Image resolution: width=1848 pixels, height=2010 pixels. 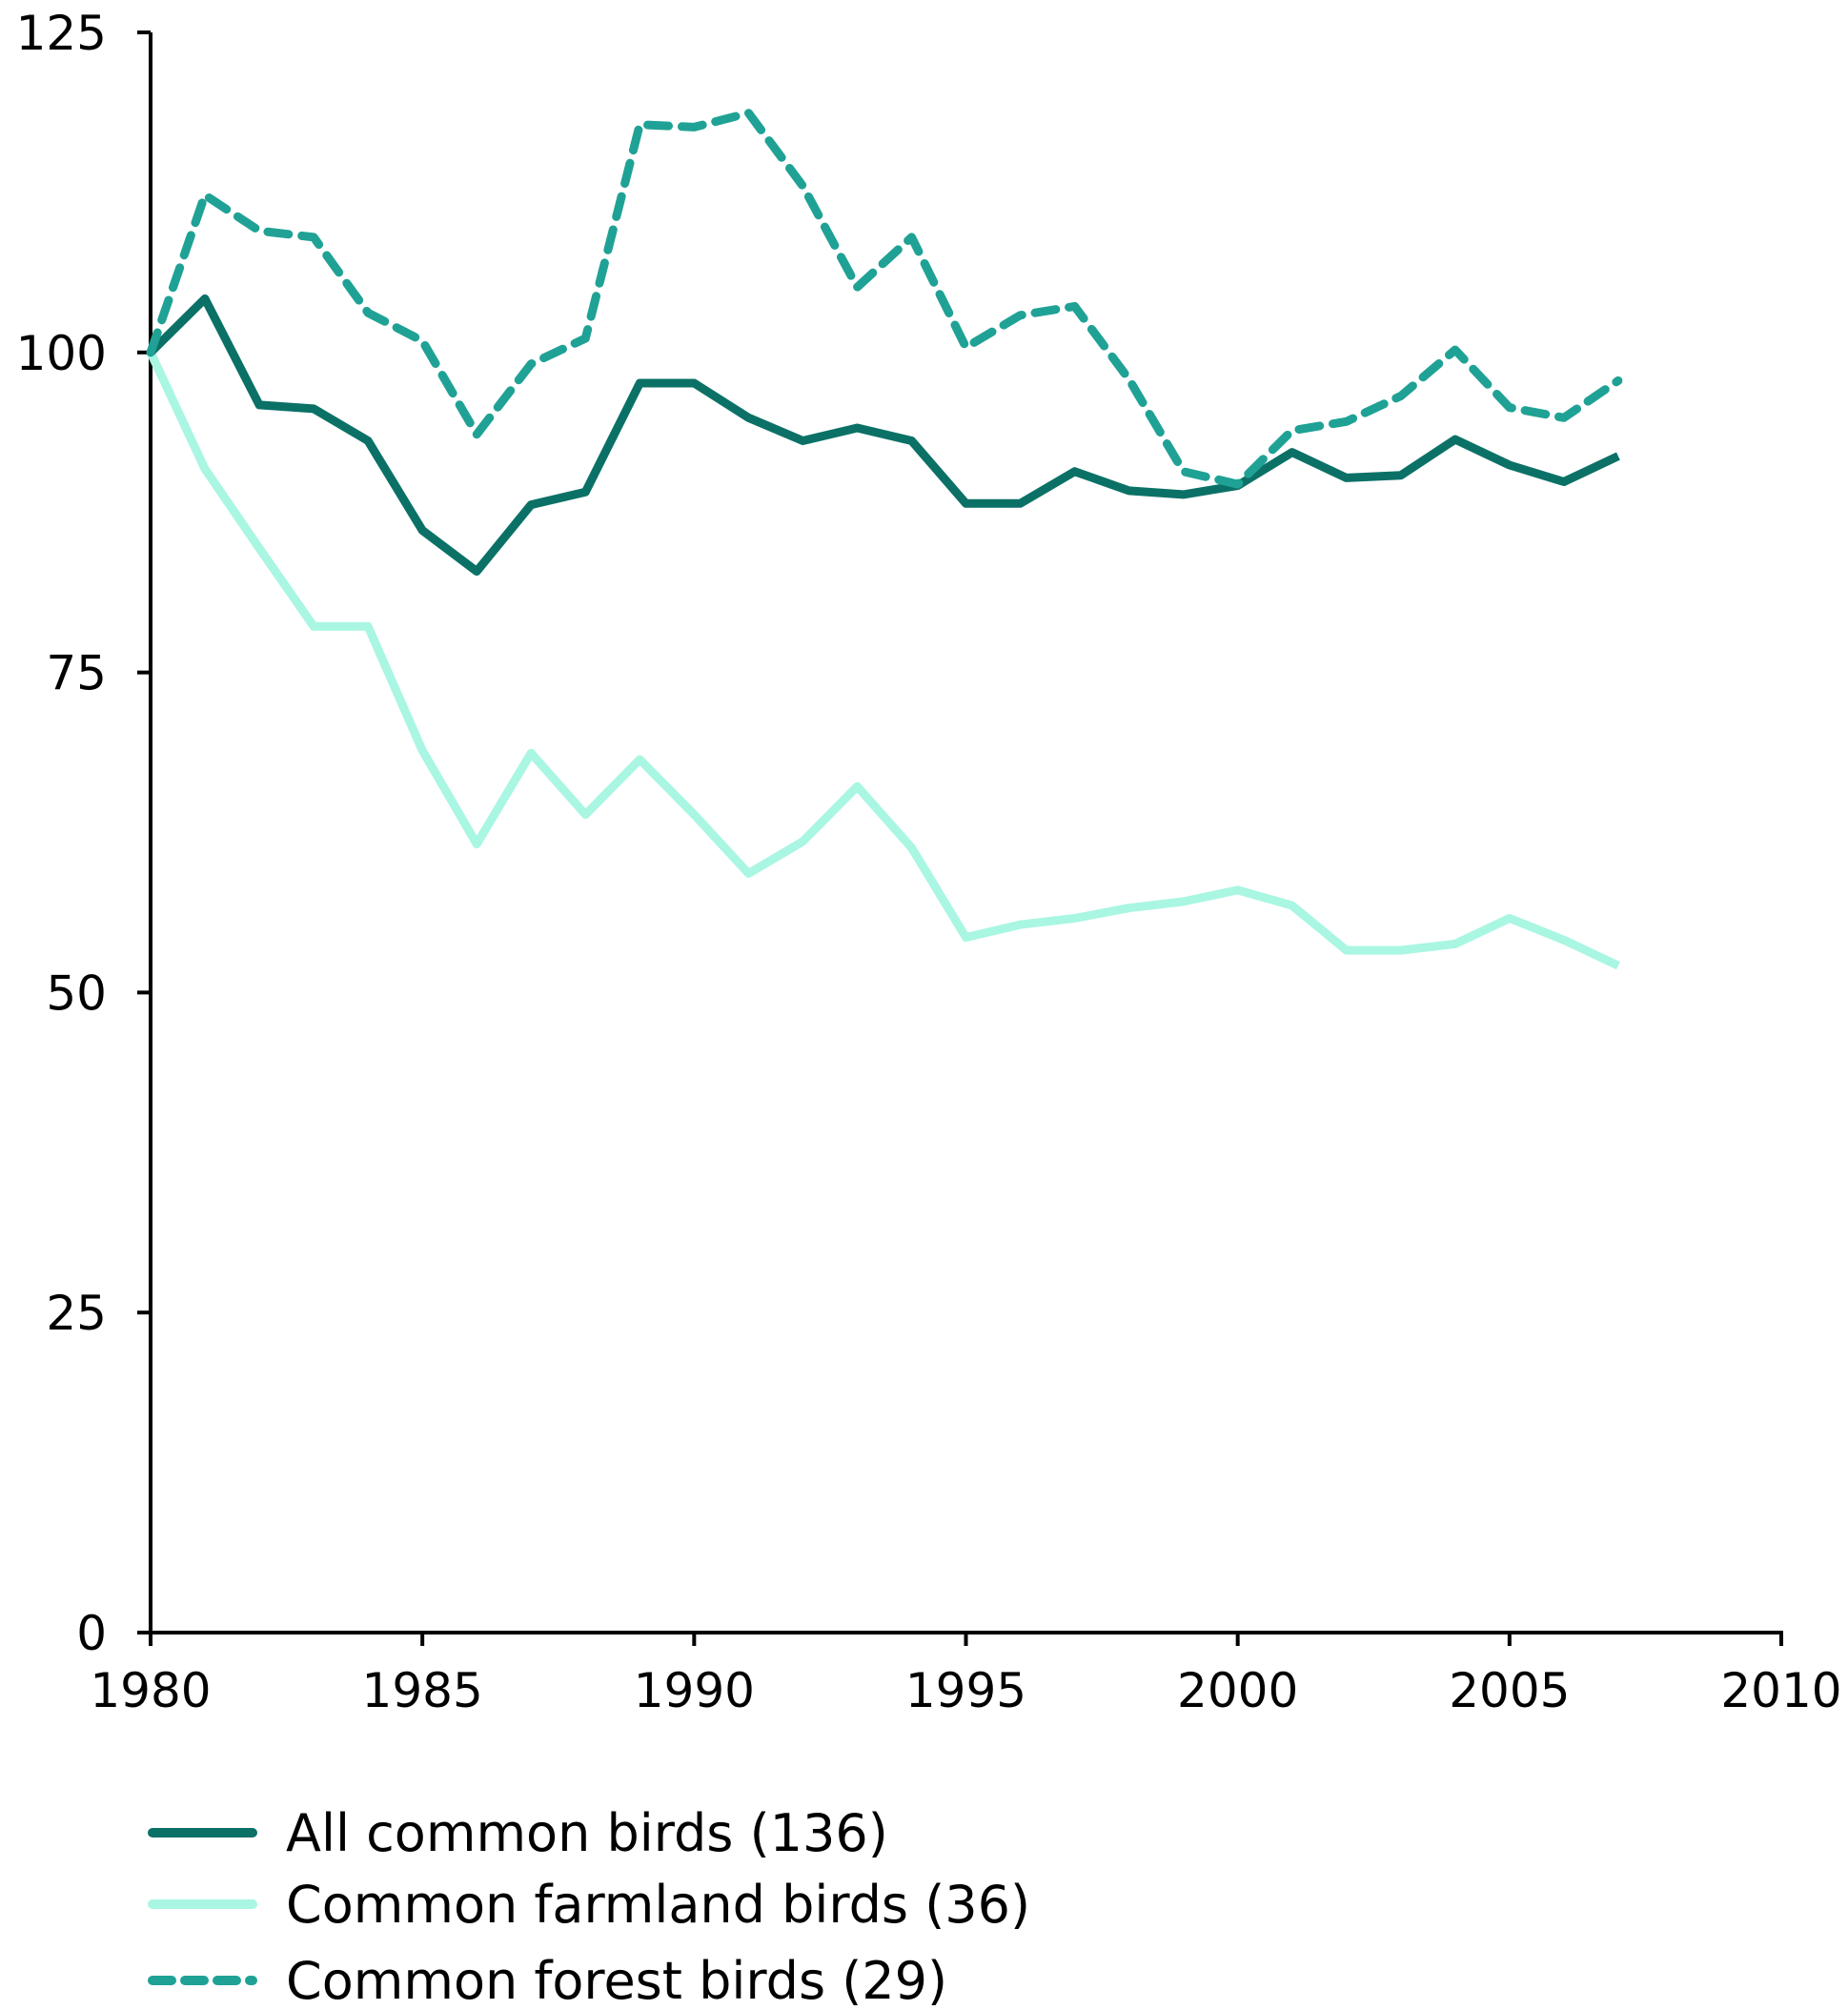 I want to click on y-tick-label: 125, so click(x=61, y=33).